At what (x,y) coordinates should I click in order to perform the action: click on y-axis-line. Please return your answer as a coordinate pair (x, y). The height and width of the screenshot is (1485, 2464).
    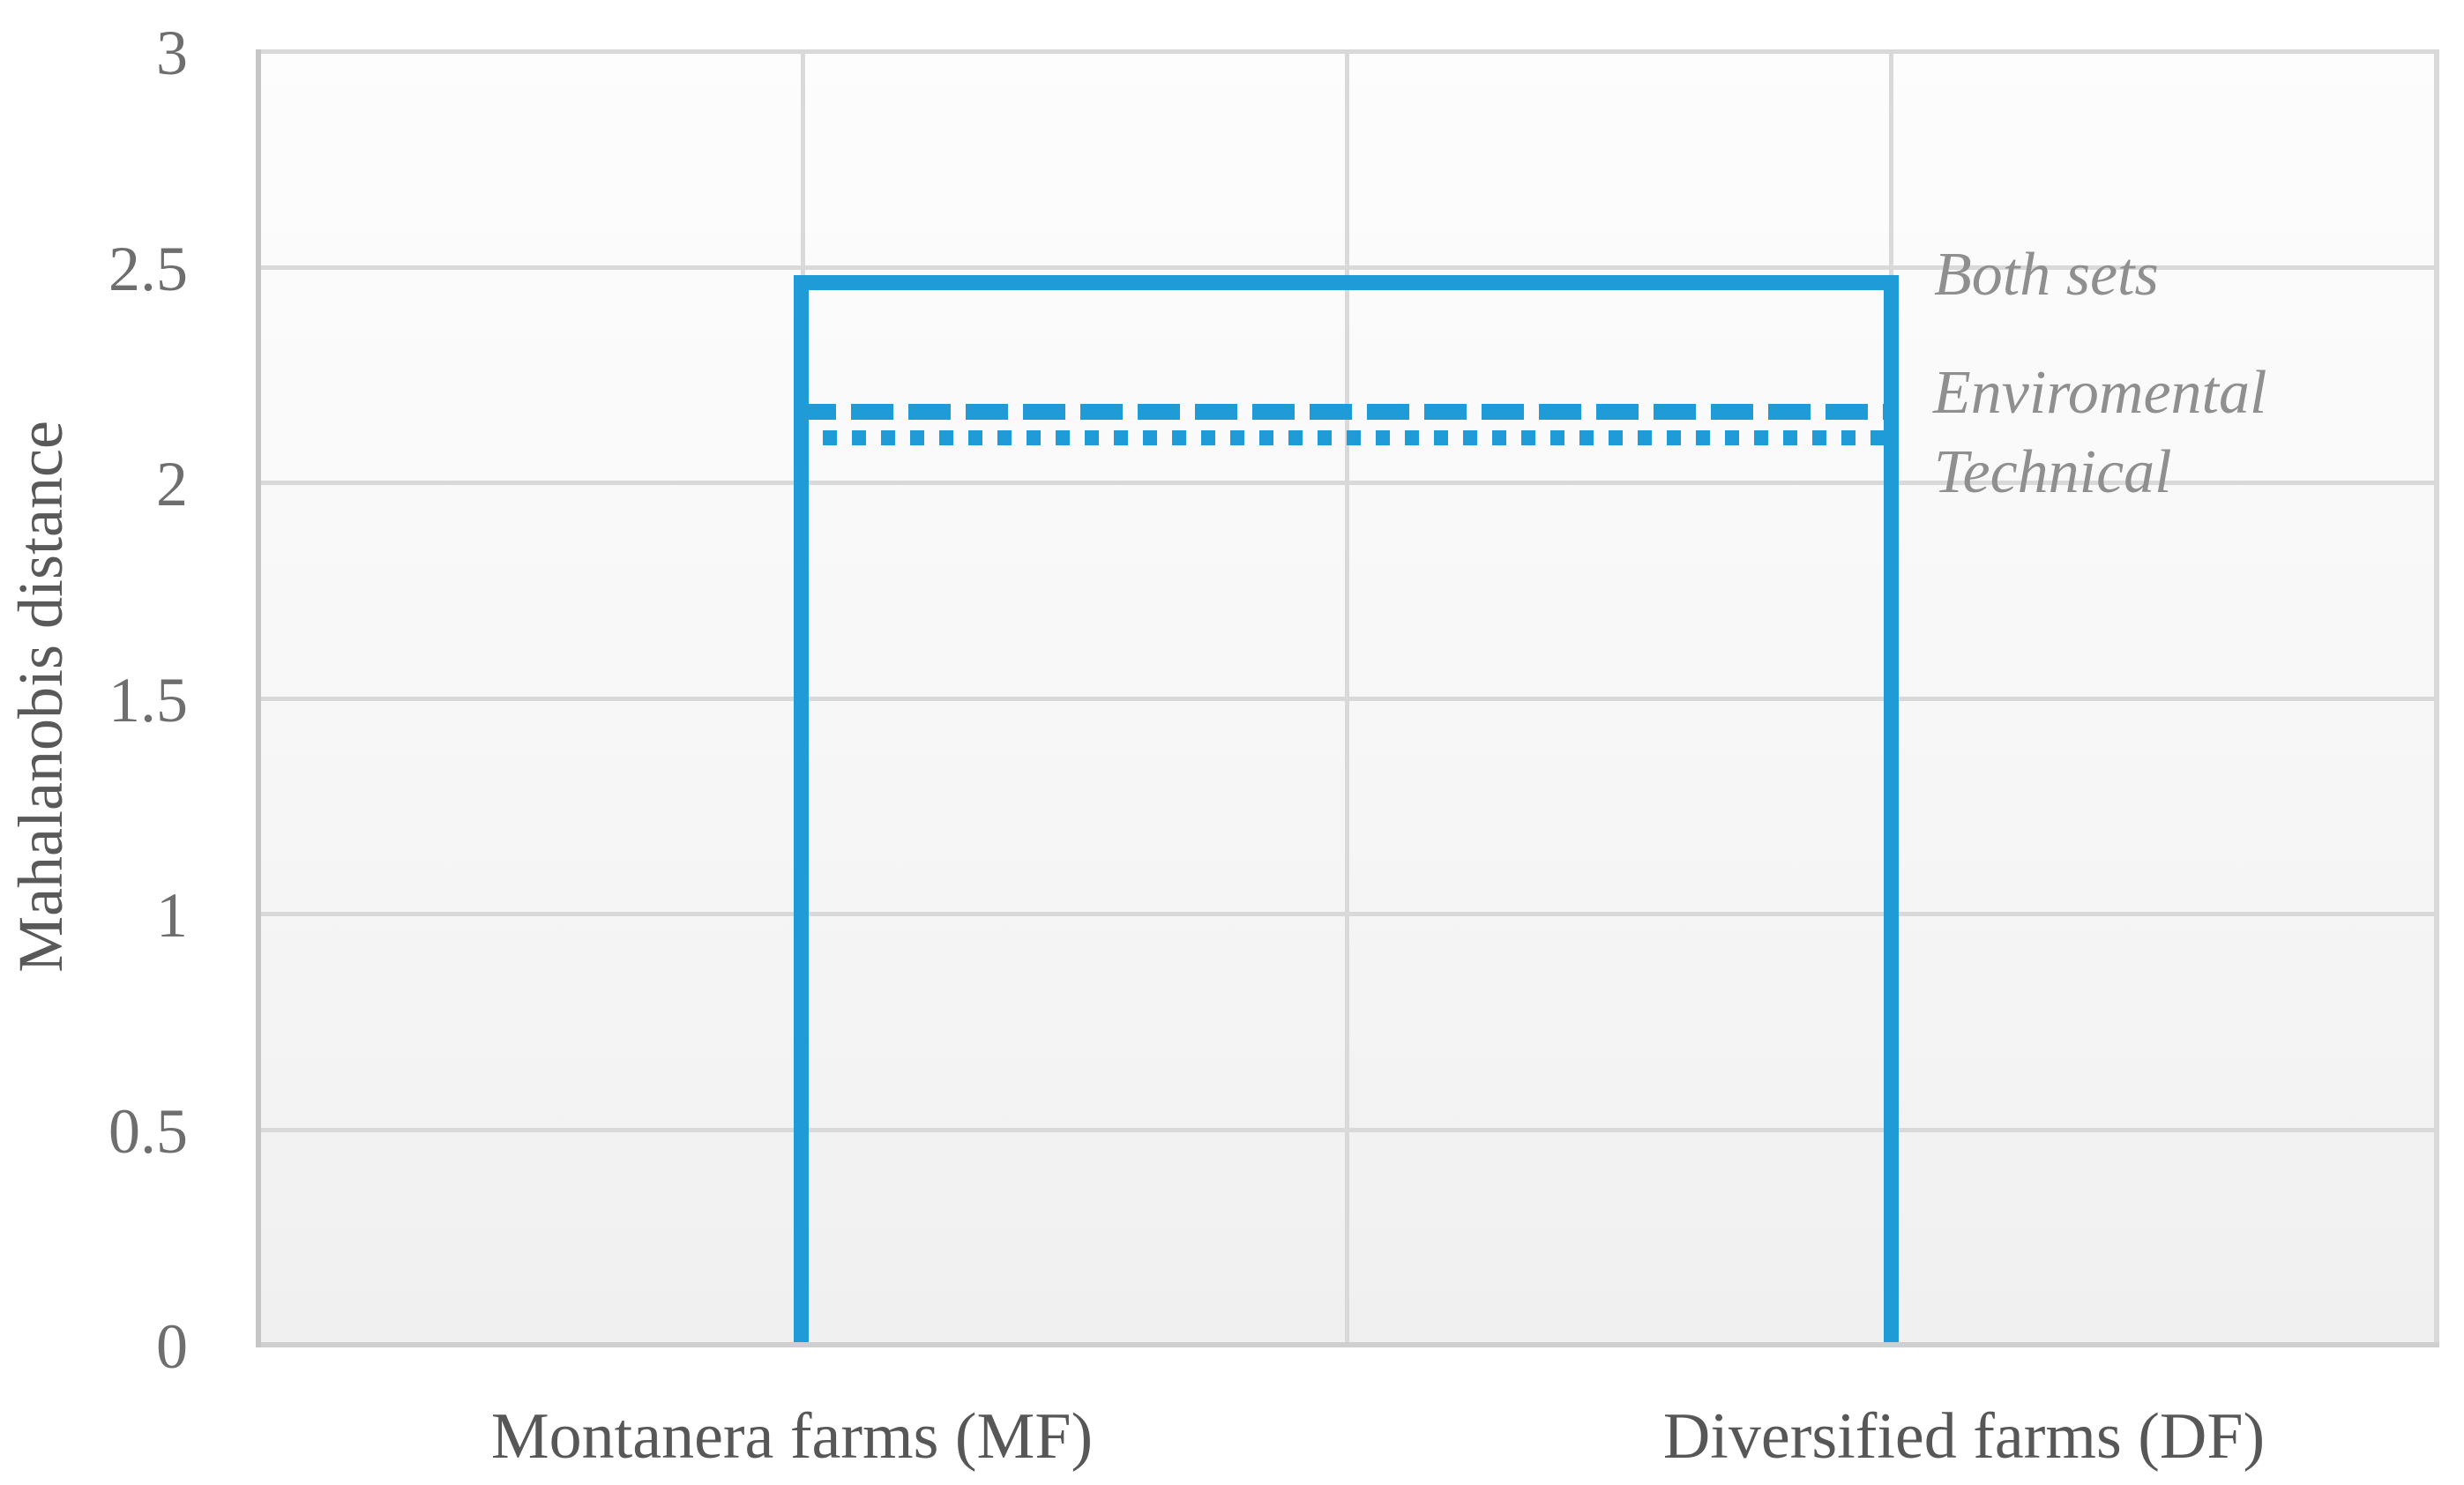
    Looking at the image, I should click on (258, 698).